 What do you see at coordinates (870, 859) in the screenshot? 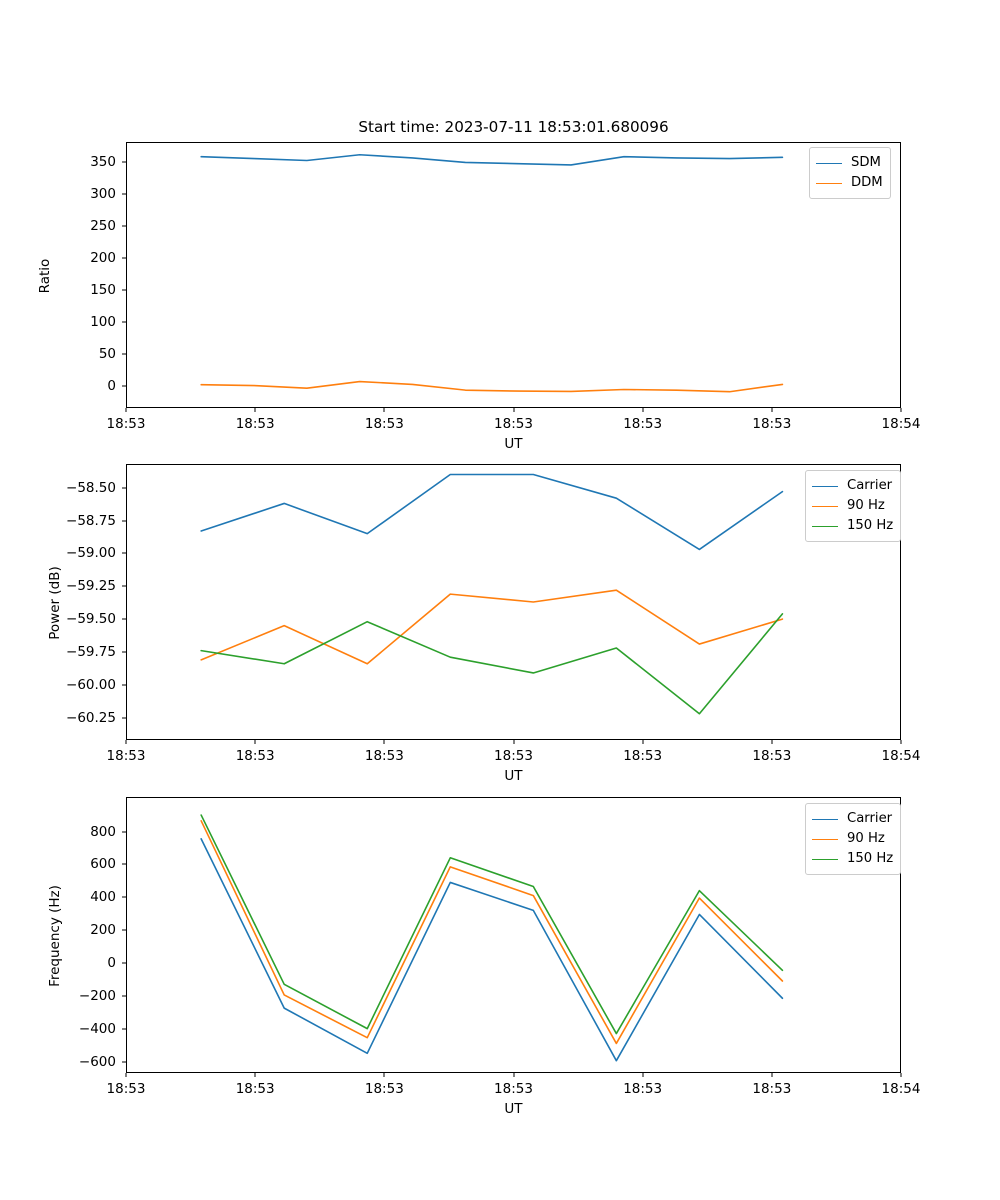
I see `legend-label: 150 Hz` at bounding box center [870, 859].